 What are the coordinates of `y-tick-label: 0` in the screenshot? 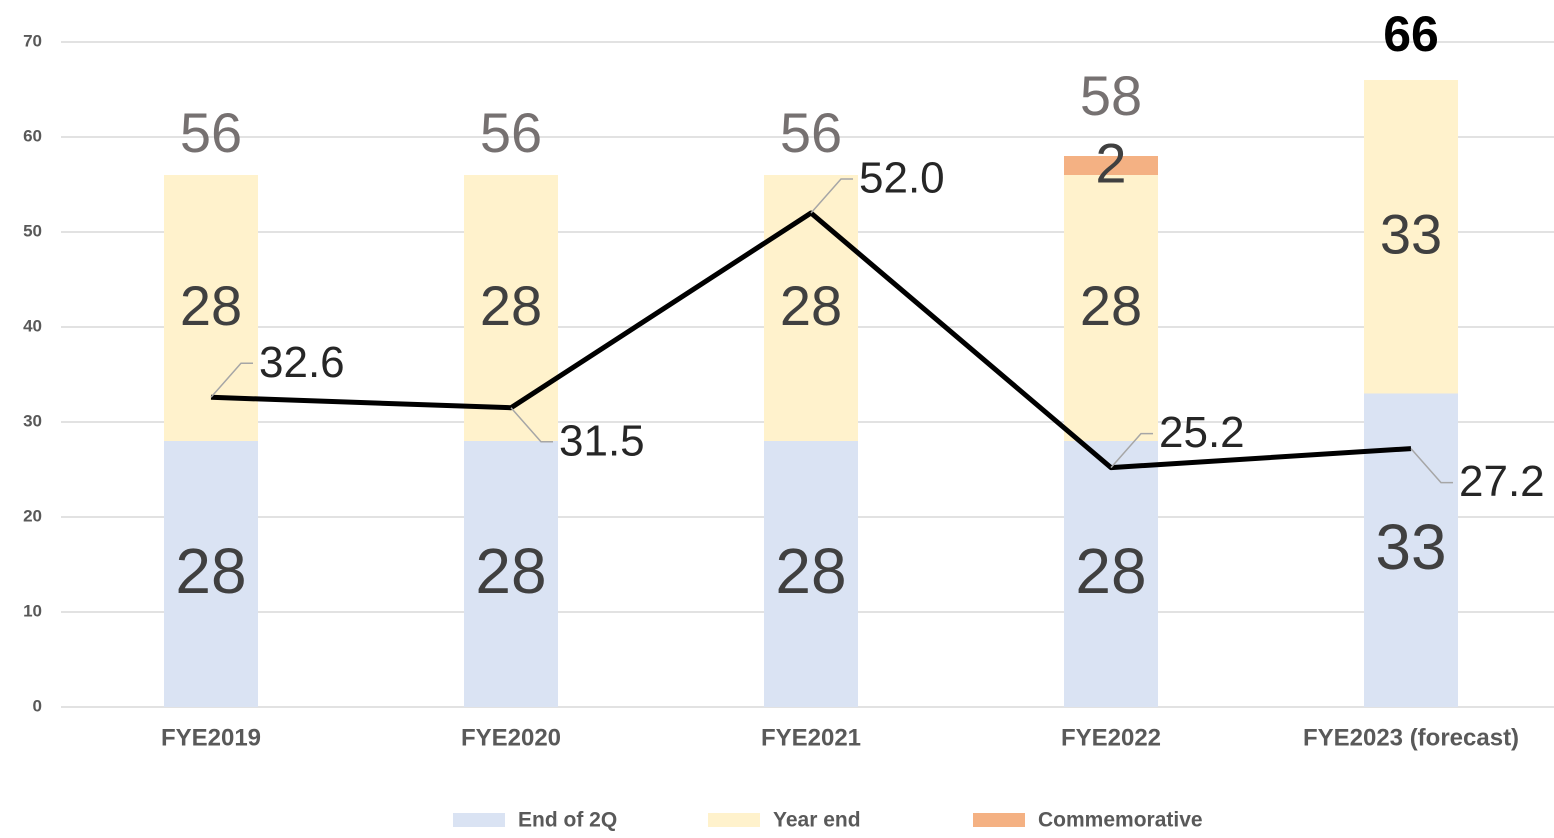 It's located at (37, 705).